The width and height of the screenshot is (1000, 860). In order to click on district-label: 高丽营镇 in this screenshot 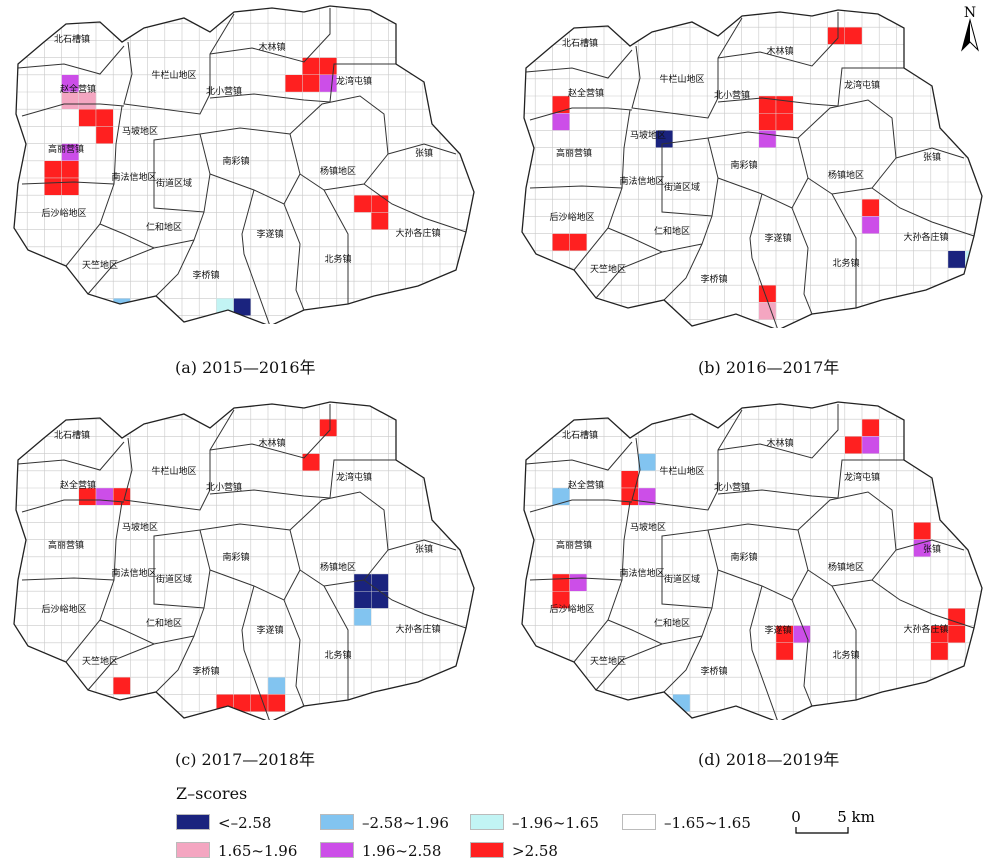, I will do `click(574, 153)`.